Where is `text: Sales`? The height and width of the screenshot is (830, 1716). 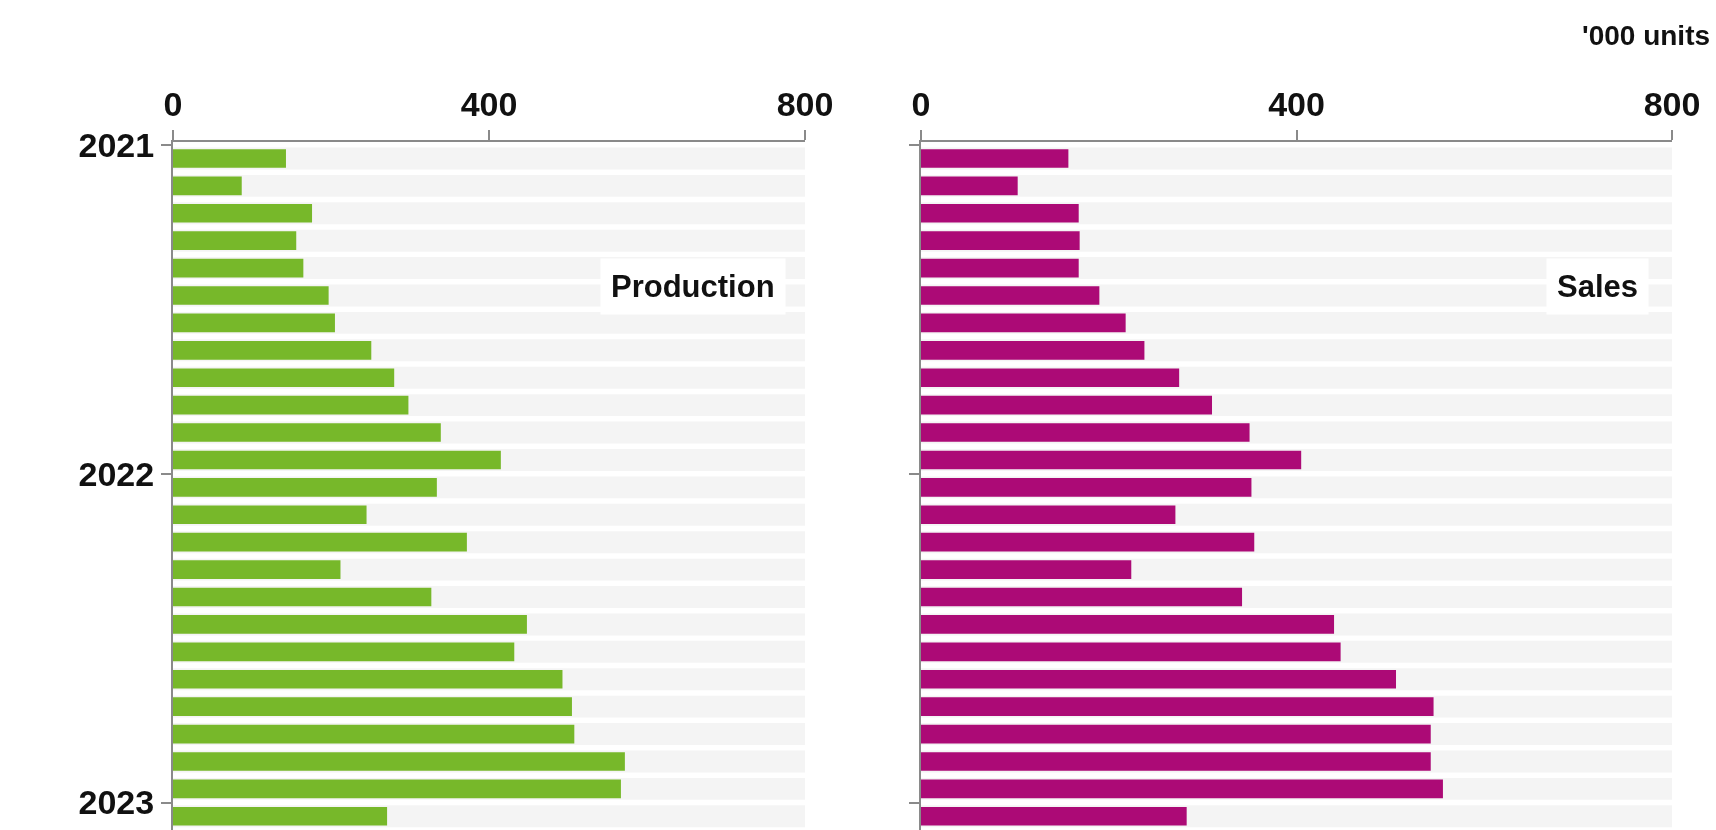
text: Sales is located at coordinates (1598, 286).